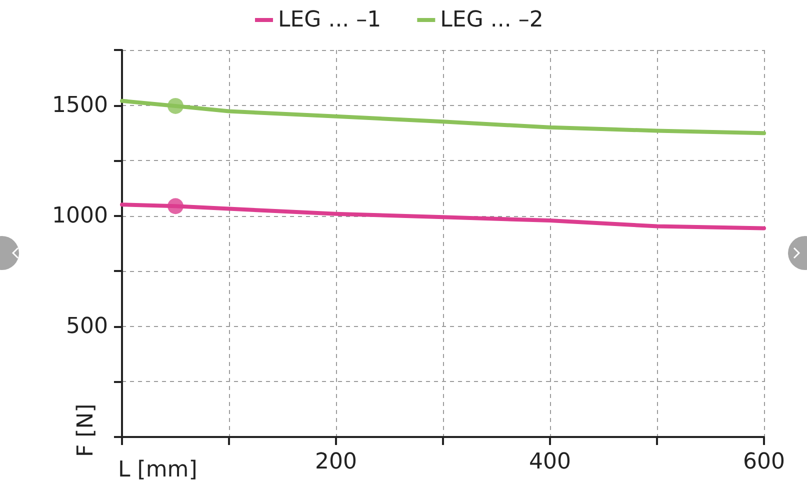 This screenshot has height=495, width=807. I want to click on y-tick-label: 1000, so click(80, 215).